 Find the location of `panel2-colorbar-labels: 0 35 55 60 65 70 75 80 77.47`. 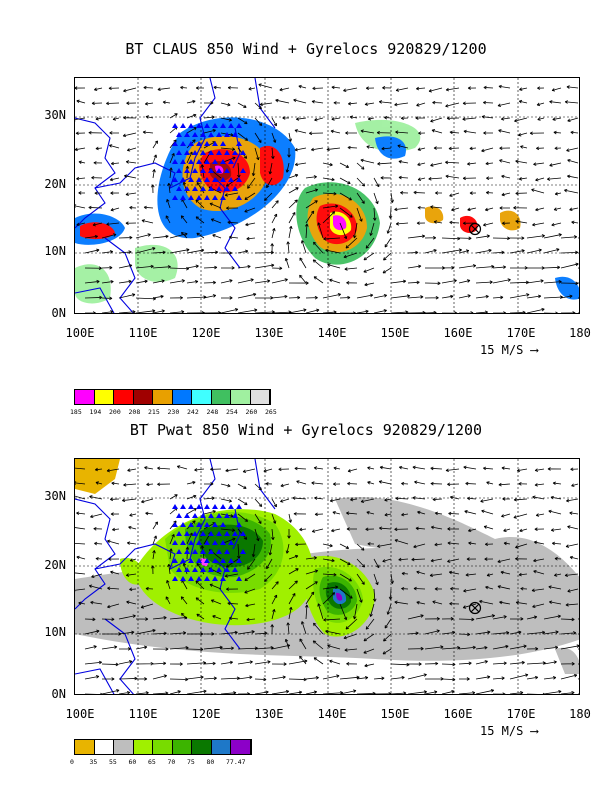

panel2-colorbar-labels: 0 35 55 60 65 70 75 80 77.47 is located at coordinates (158, 762).